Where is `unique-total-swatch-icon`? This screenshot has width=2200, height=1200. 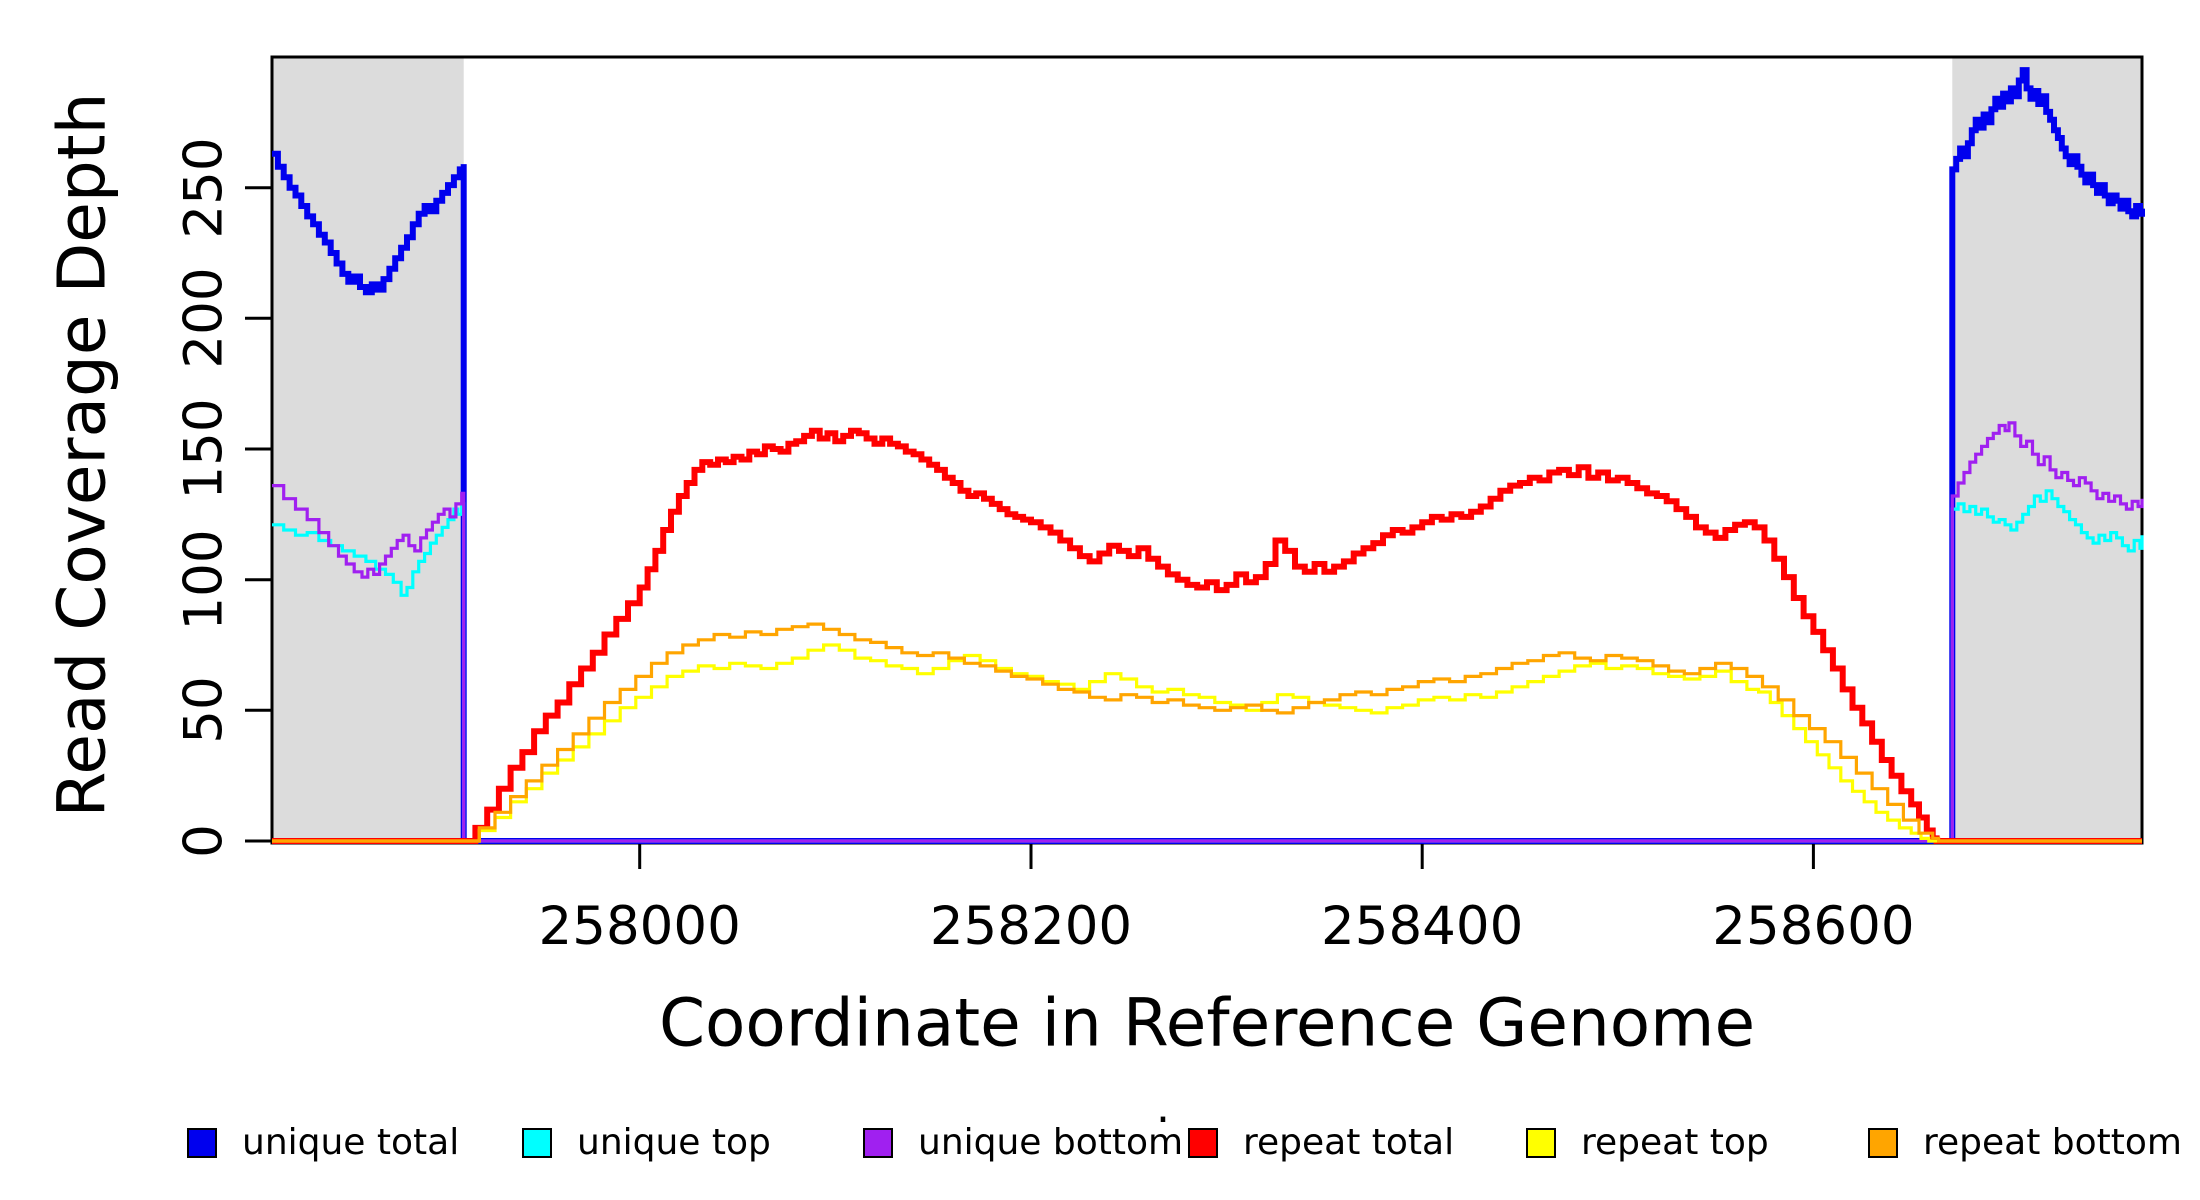 unique-total-swatch-icon is located at coordinates (202, 1142).